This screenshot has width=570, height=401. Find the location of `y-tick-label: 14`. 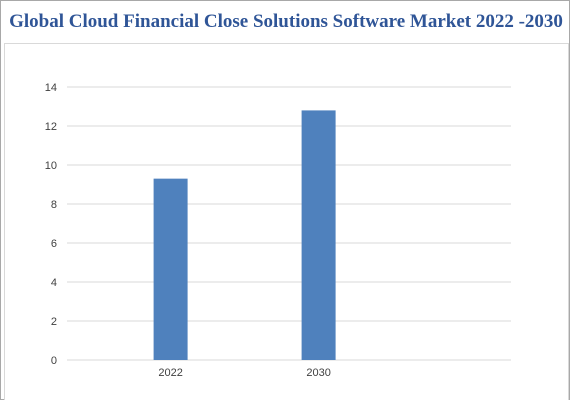

y-tick-label: 14 is located at coordinates (51, 88).